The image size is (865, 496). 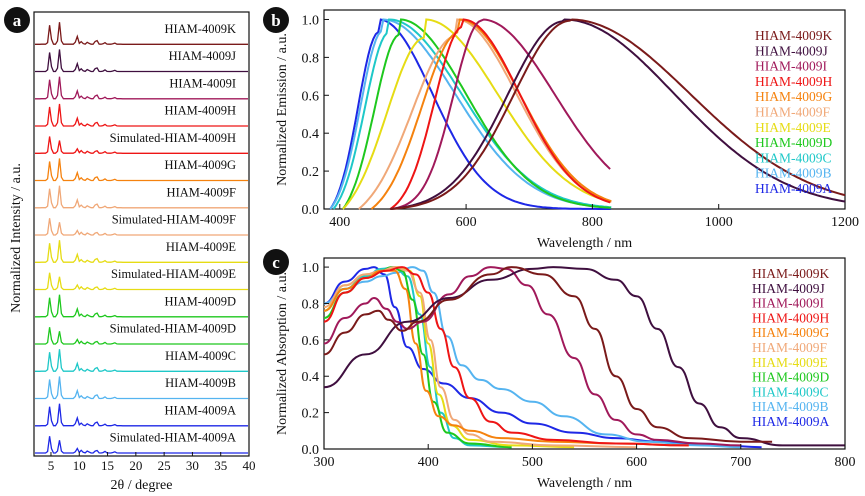 What do you see at coordinates (173, 329) in the screenshot?
I see `xrd-label: Simulated-HIAM-4009D` at bounding box center [173, 329].